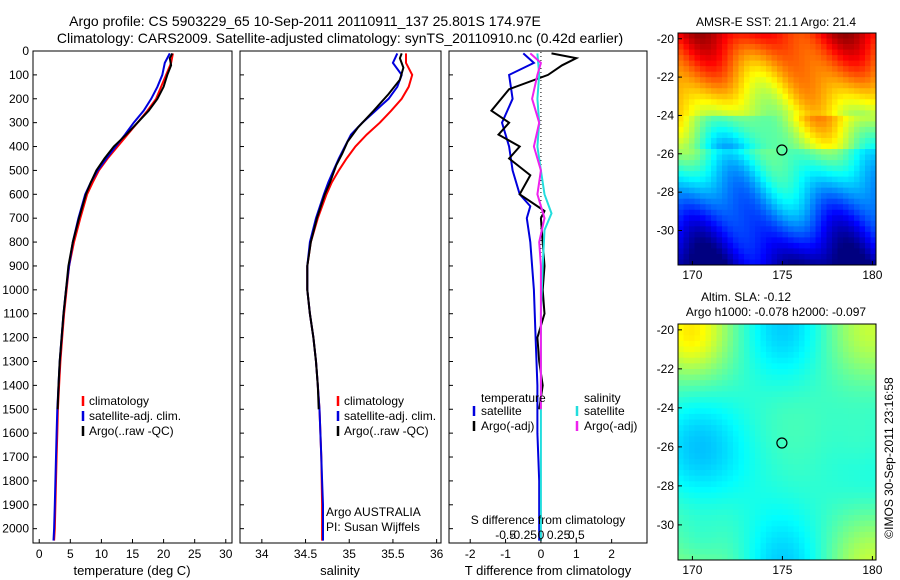 The image size is (900, 580). I want to click on t-difference-x-axis: -2 -1 0 1 2, so click(540, 550).